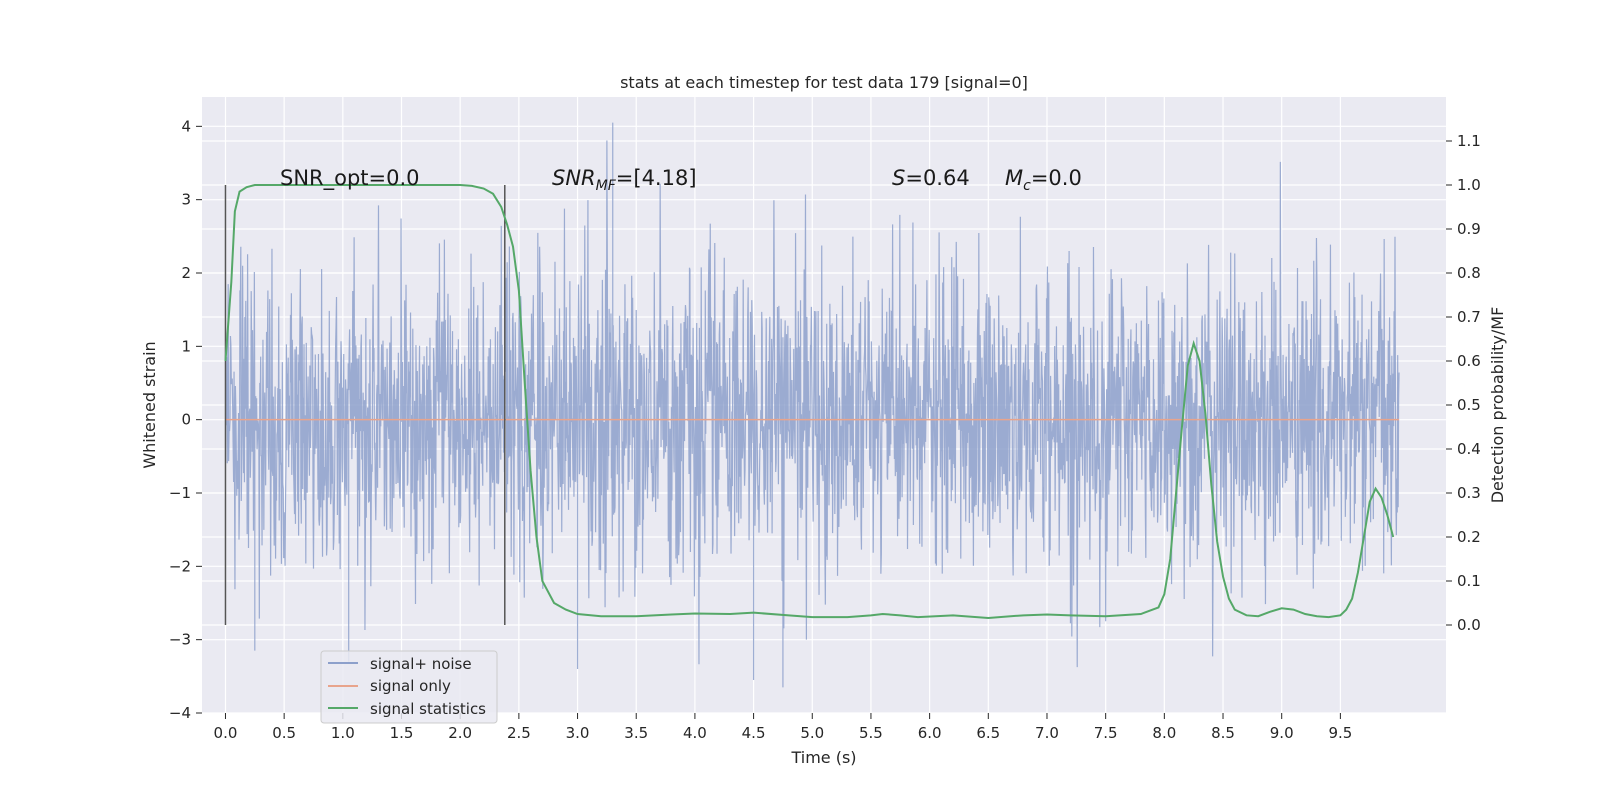 The height and width of the screenshot is (800, 1600). Describe the element at coordinates (606, 186) in the screenshot. I see `annotation-snr-mf-sub: MF` at that location.